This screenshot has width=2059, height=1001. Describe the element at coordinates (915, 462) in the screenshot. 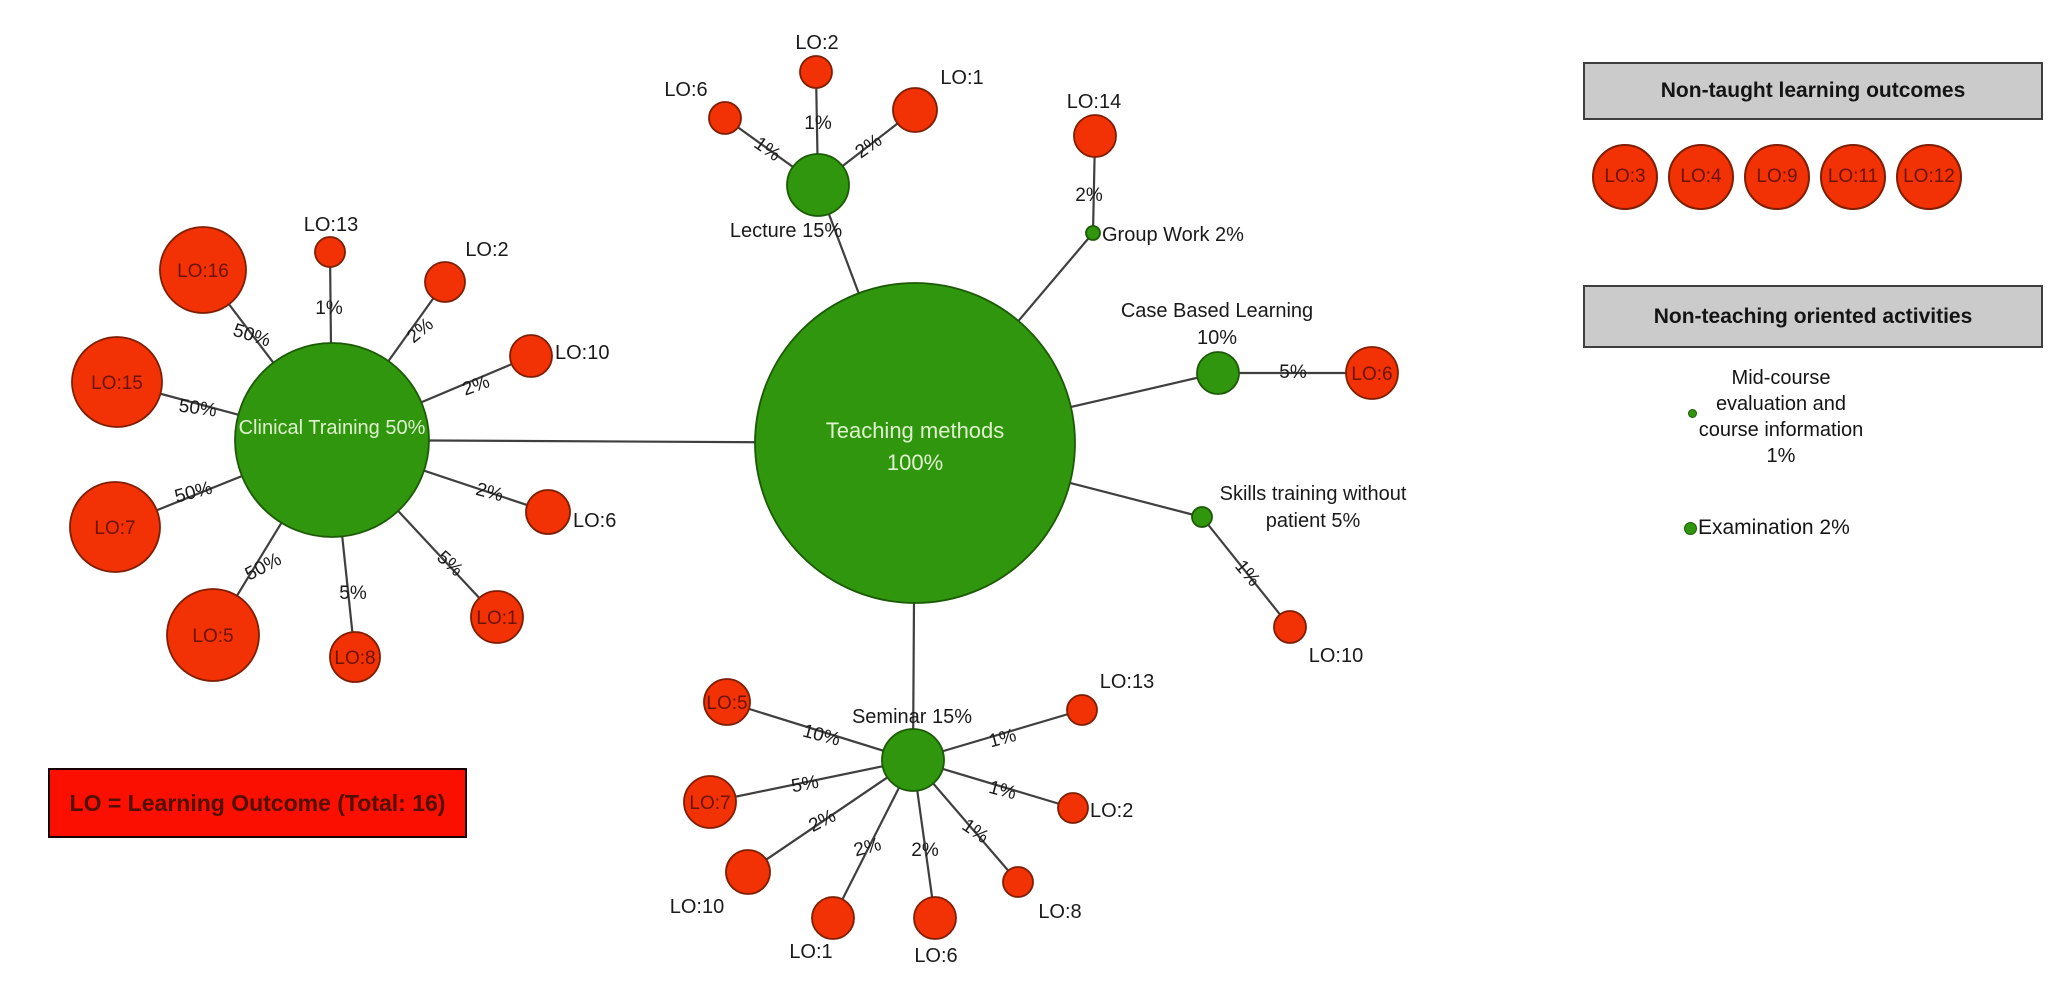

I see `node-teaching-methods-hub-label: 100%` at that location.